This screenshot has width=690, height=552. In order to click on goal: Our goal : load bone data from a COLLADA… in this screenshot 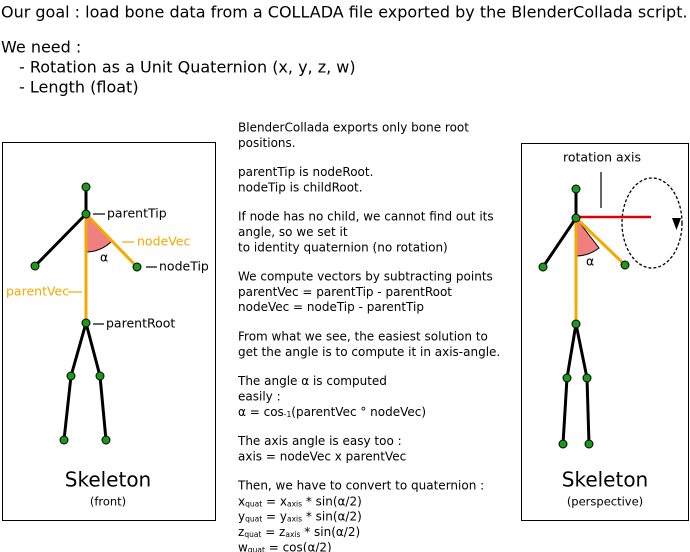, I will do `click(344, 12)`.